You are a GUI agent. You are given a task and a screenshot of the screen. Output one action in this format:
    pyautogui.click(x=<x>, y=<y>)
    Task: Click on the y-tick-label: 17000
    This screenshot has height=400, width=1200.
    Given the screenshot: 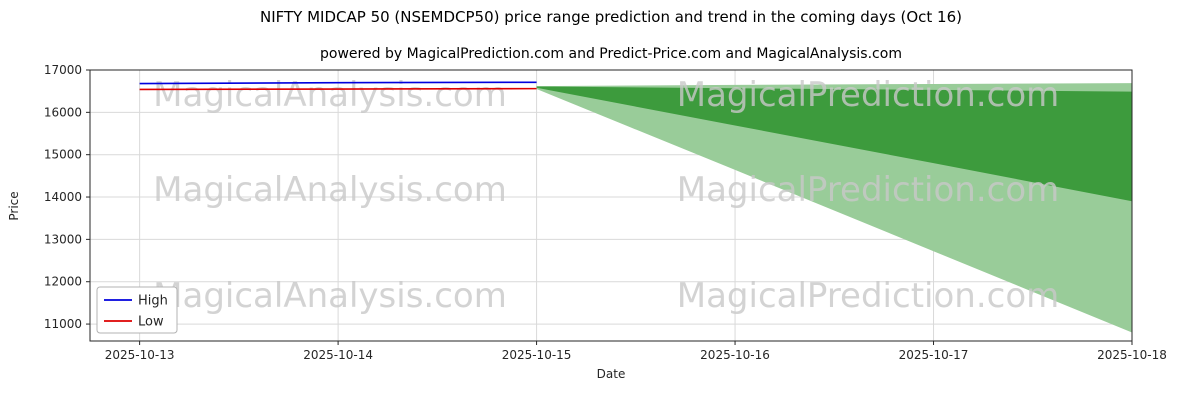 What is the action you would take?
    pyautogui.click(x=63, y=70)
    